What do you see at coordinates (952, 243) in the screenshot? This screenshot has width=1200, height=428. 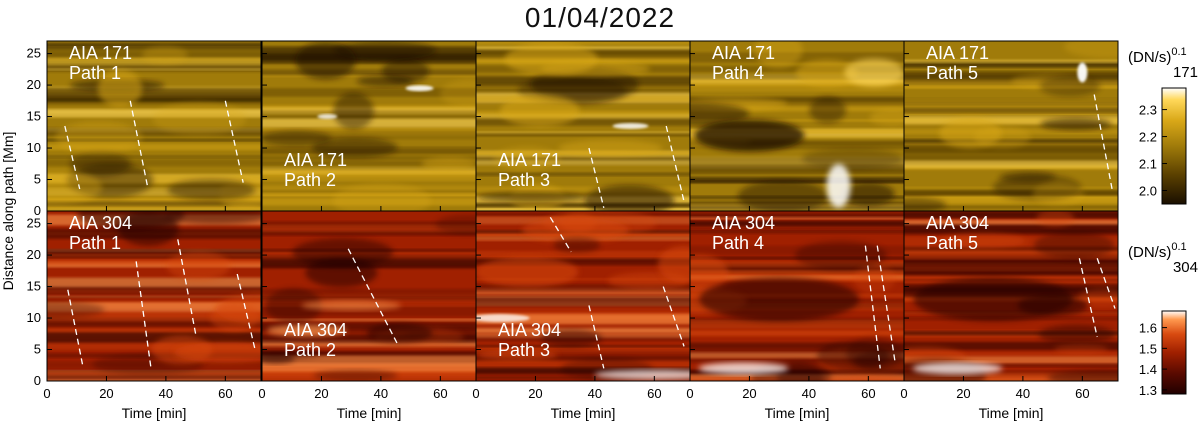 I see `panel-label-path: Path 5` at bounding box center [952, 243].